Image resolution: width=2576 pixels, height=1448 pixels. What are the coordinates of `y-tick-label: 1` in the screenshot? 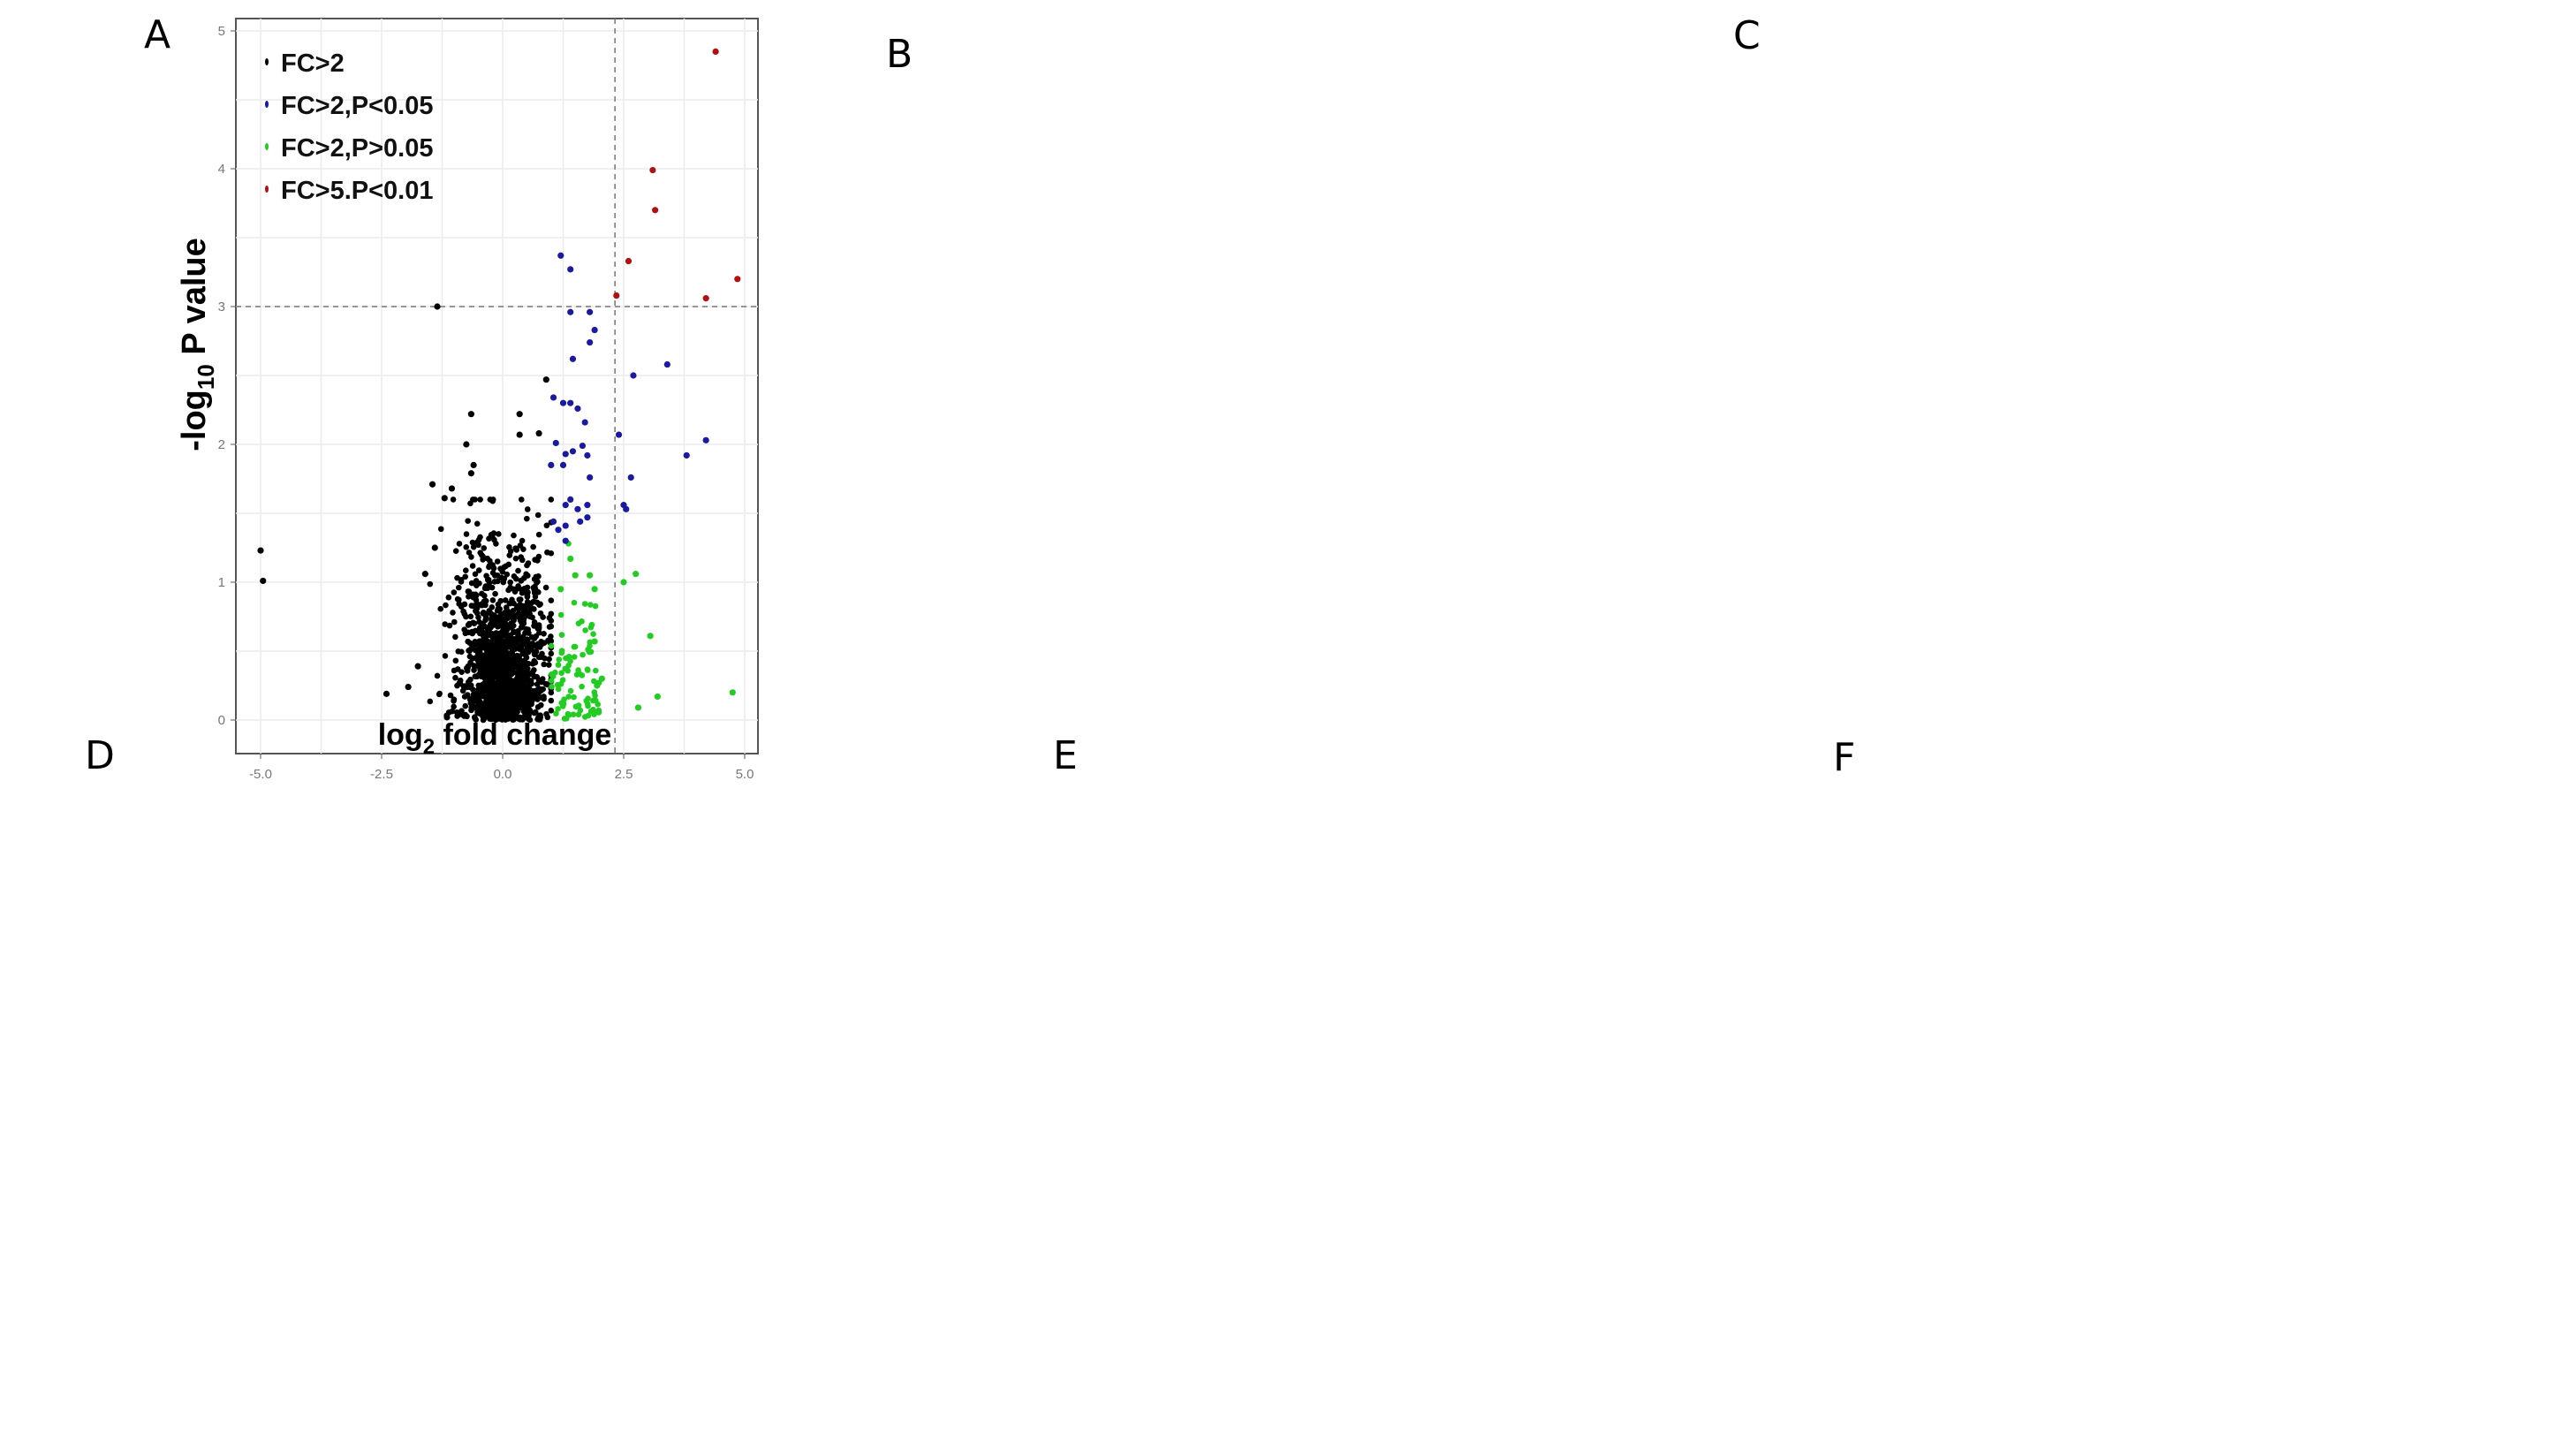 It's located at (221, 582).